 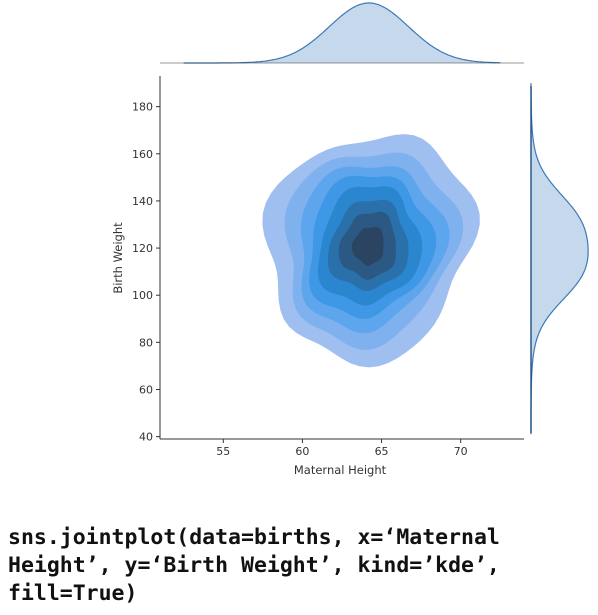 I want to click on x-tick-label: 65, so click(x=382, y=451).